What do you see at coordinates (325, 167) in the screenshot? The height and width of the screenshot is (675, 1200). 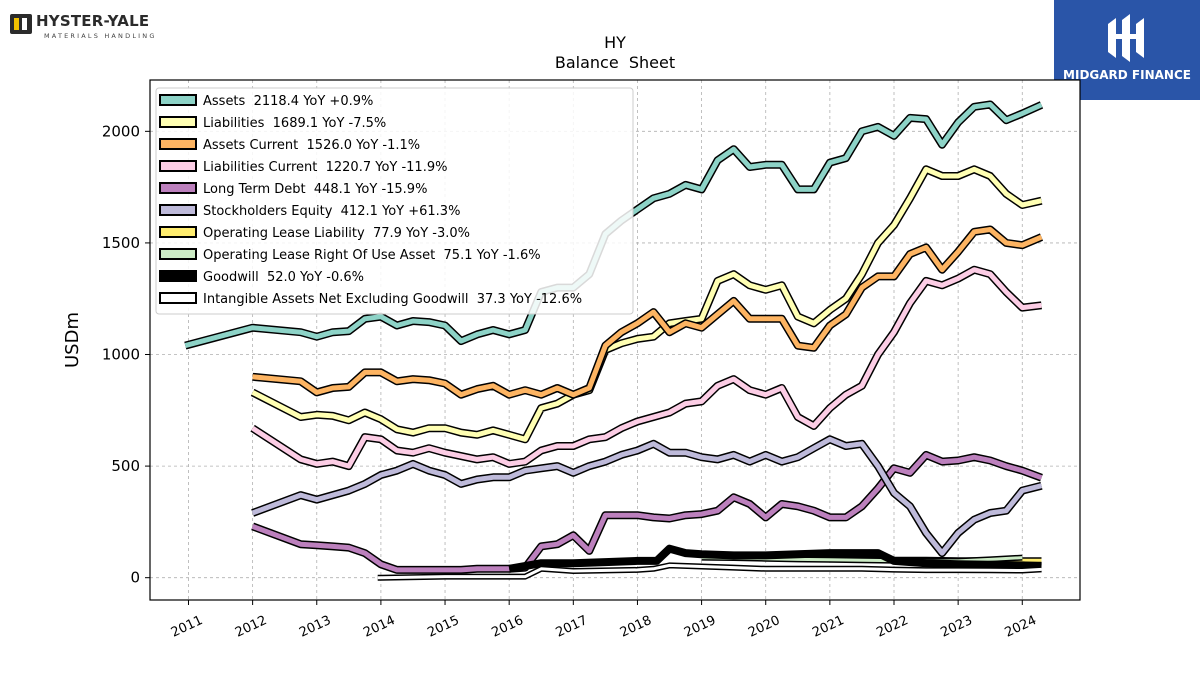 I see `legend-entry: Liabilities Current 1220.7 YoY -11.9%` at bounding box center [325, 167].